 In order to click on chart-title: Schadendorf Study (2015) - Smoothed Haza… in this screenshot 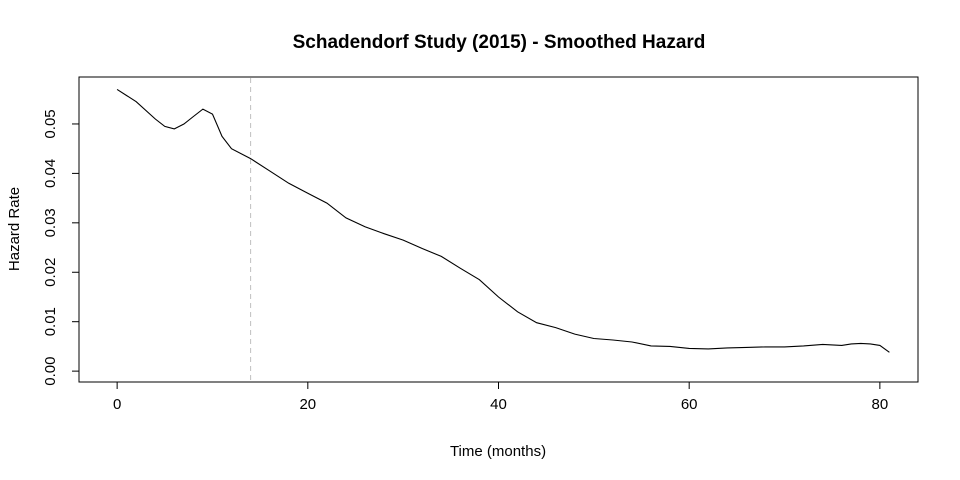, I will do `click(499, 42)`.